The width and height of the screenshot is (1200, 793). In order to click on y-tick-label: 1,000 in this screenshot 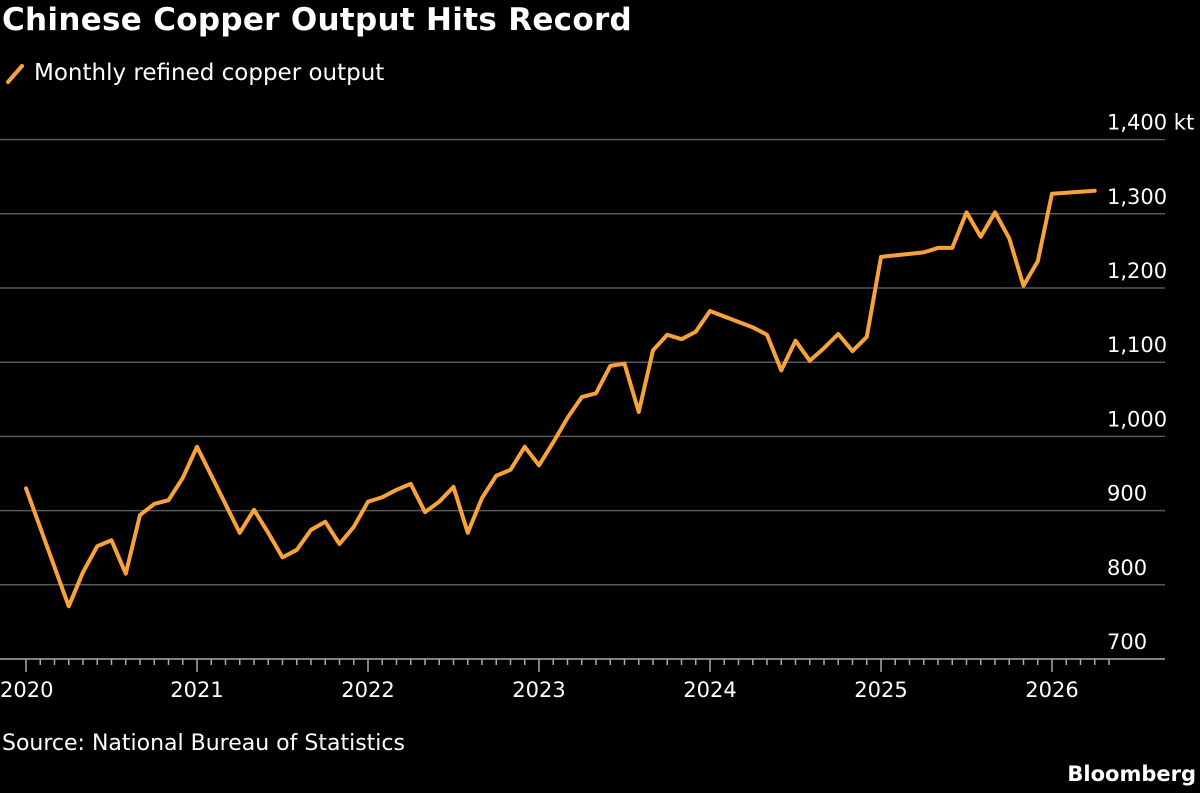, I will do `click(1137, 419)`.